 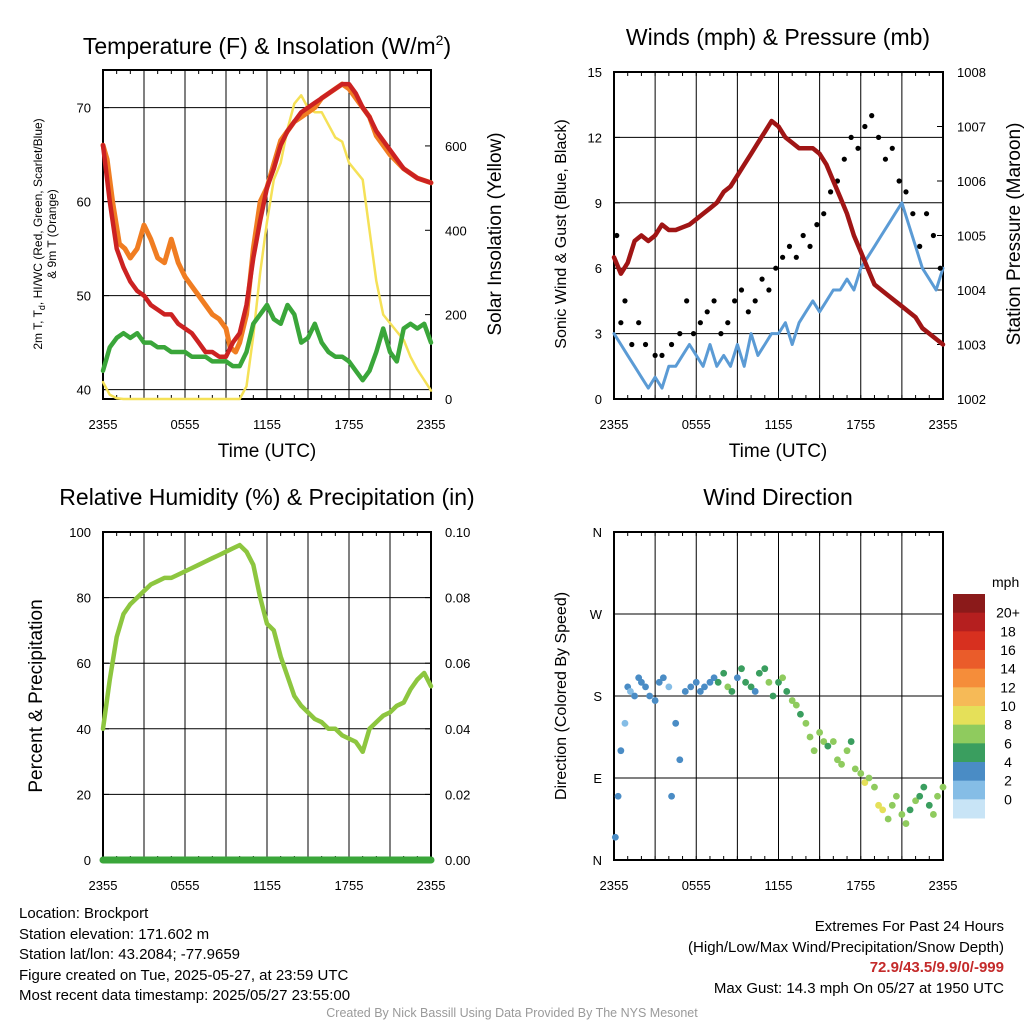 I want to click on y2-tick-label: 0.06, so click(x=457, y=663).